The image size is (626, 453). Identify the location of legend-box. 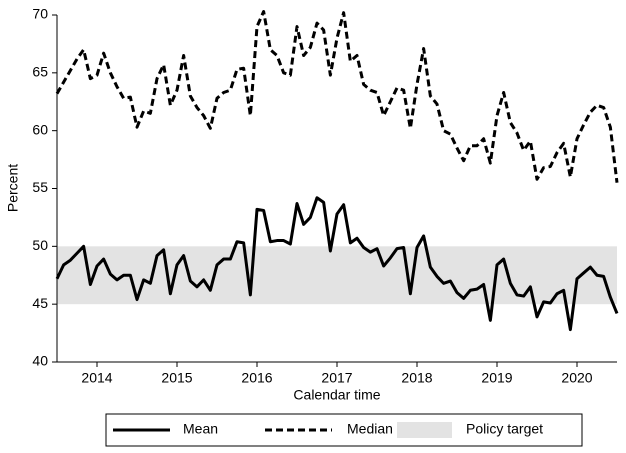
(344, 430).